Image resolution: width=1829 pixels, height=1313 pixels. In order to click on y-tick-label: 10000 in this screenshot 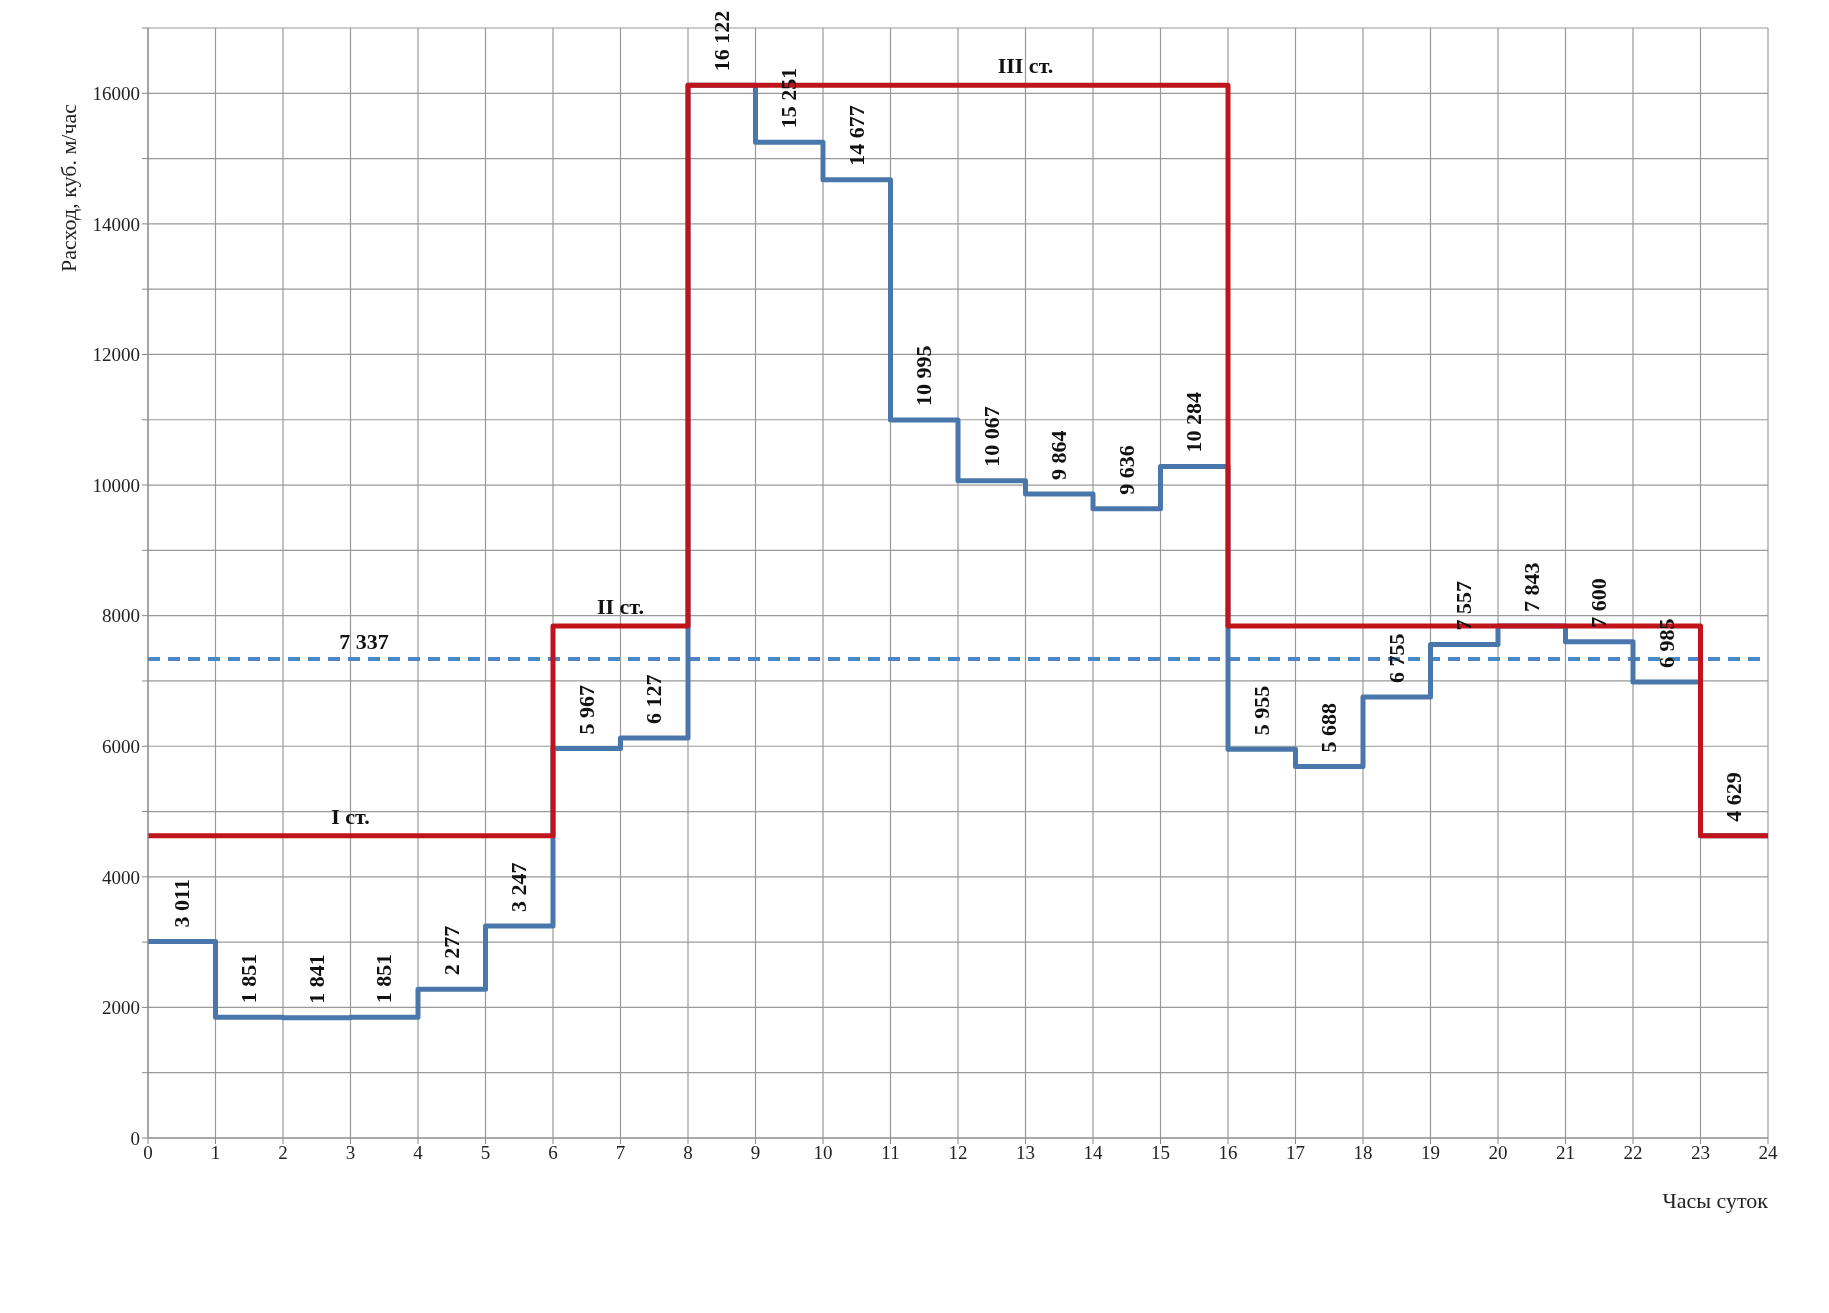, I will do `click(116, 485)`.